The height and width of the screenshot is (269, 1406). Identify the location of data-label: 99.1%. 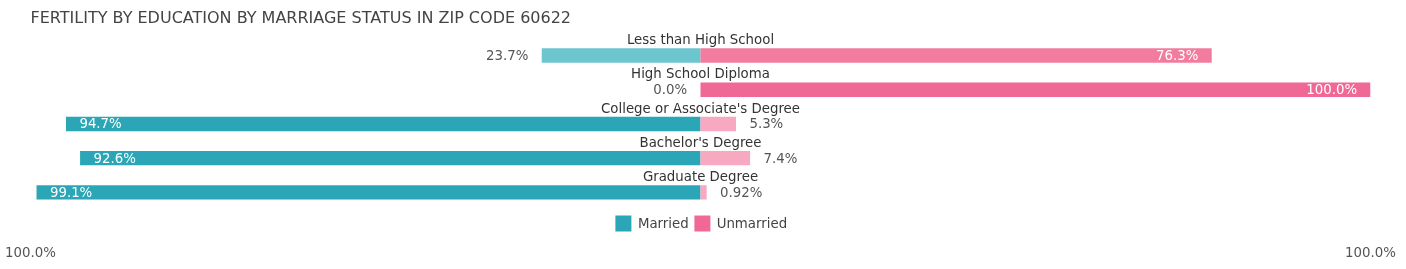
(71, 192).